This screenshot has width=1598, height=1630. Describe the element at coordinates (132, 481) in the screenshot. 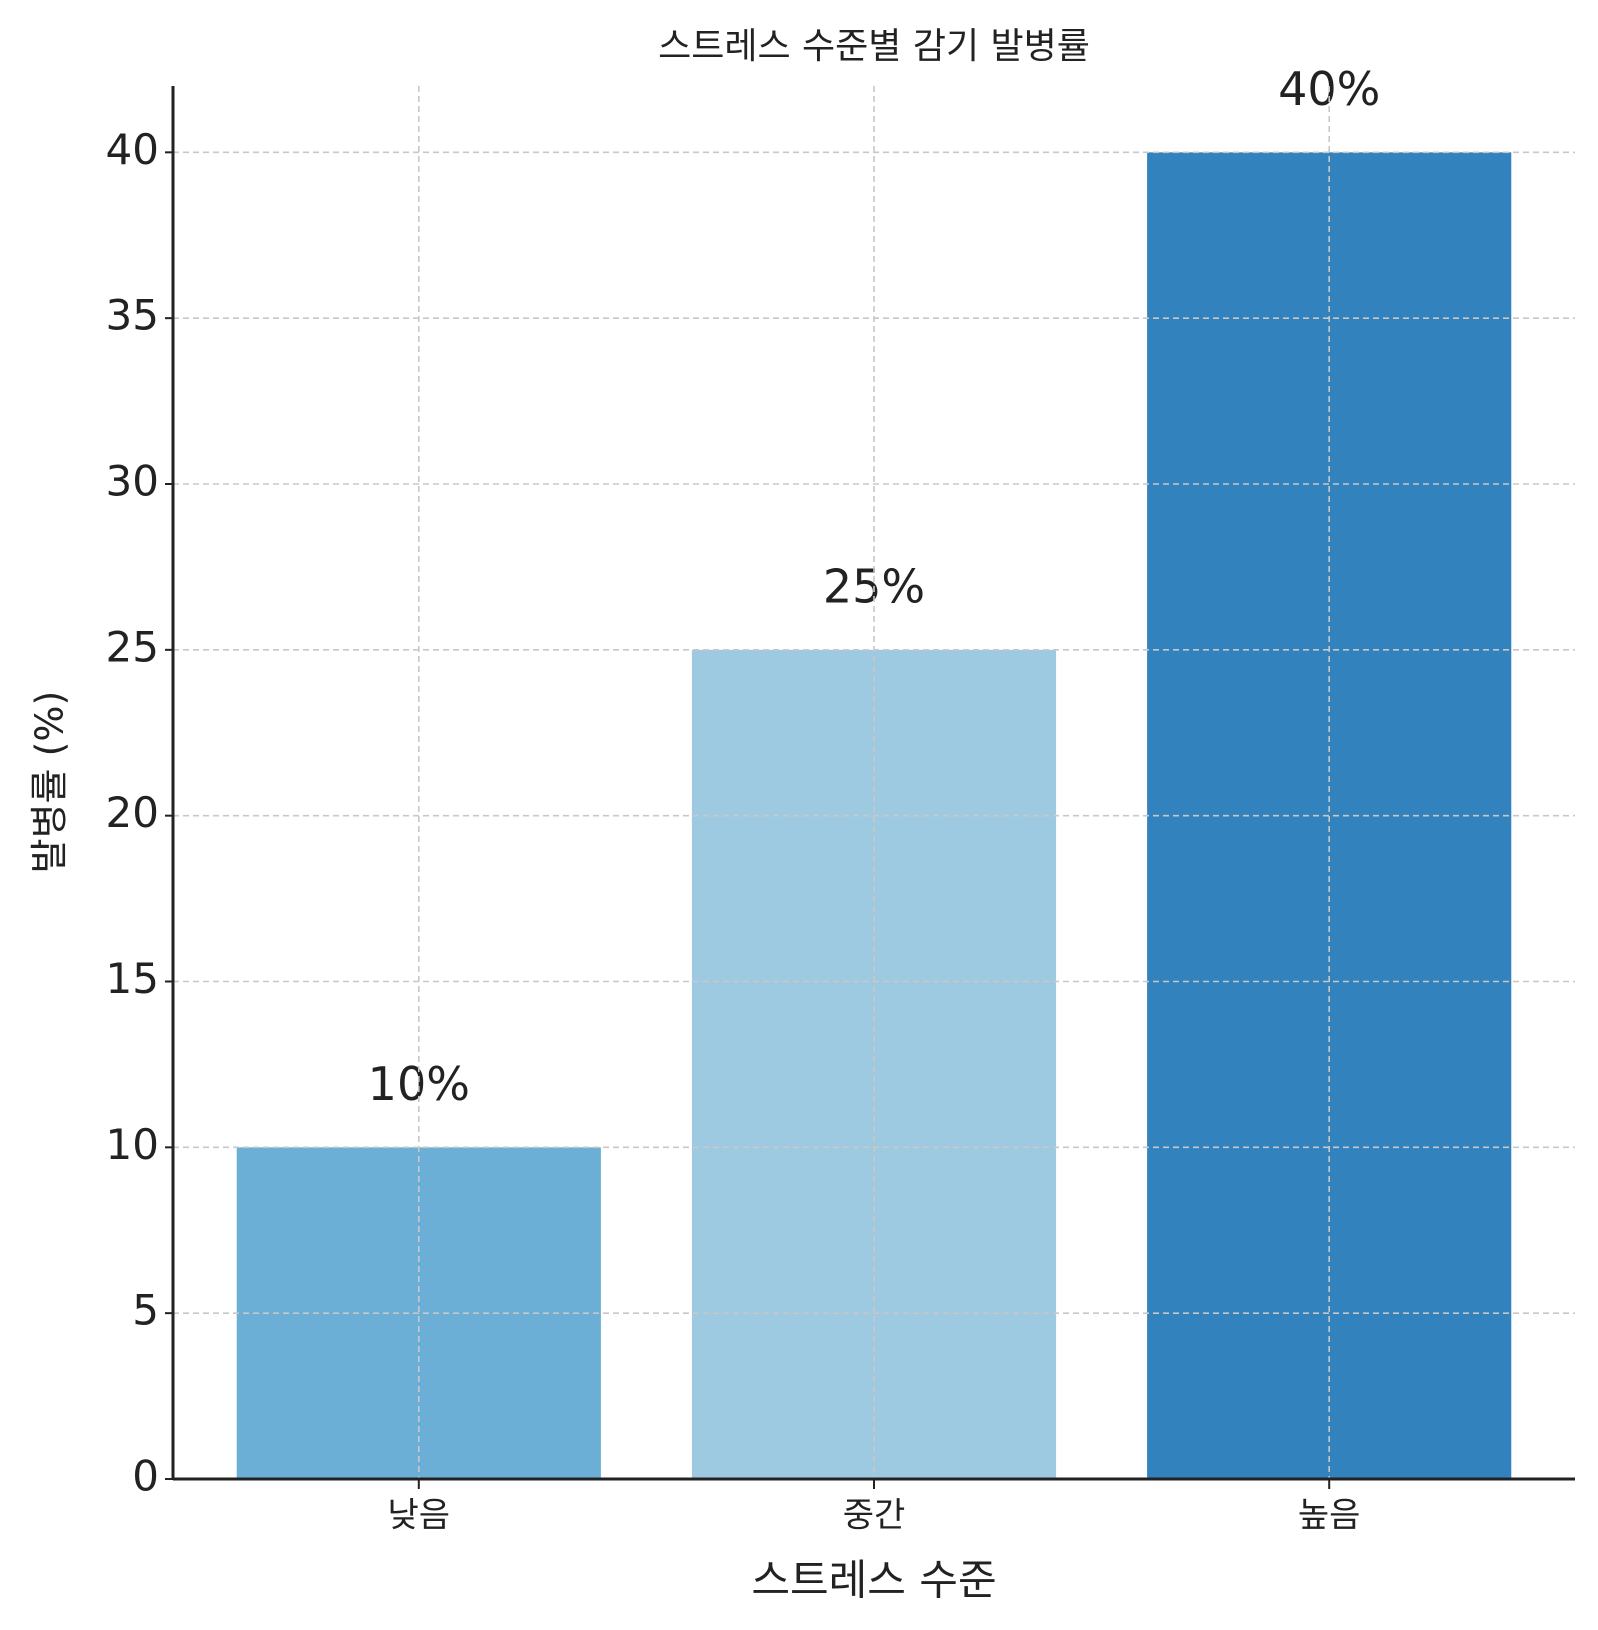

I see `y-tick-label: 30` at that location.